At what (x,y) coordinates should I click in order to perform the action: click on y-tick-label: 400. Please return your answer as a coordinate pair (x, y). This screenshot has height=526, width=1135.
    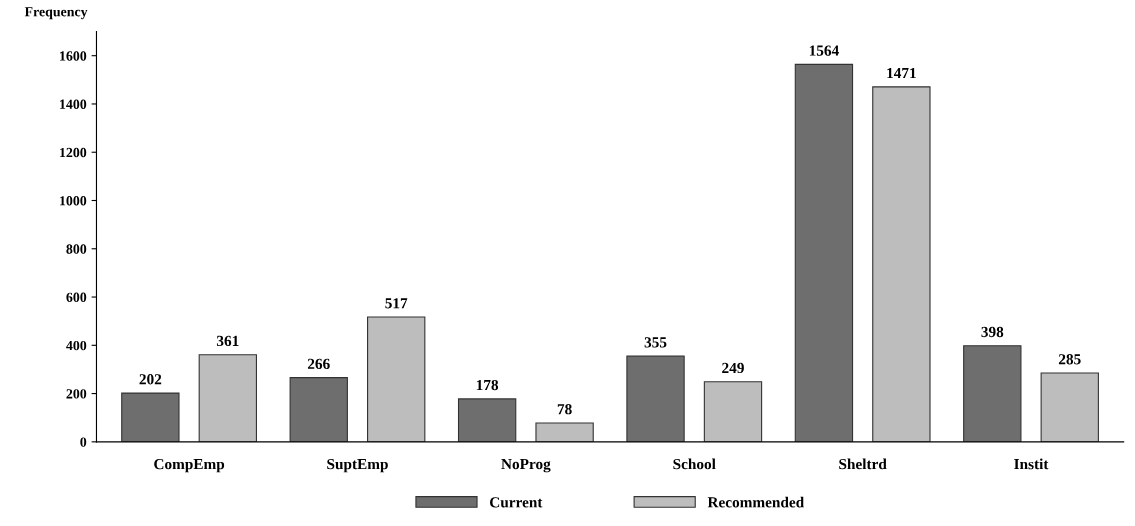
    Looking at the image, I should click on (76, 345).